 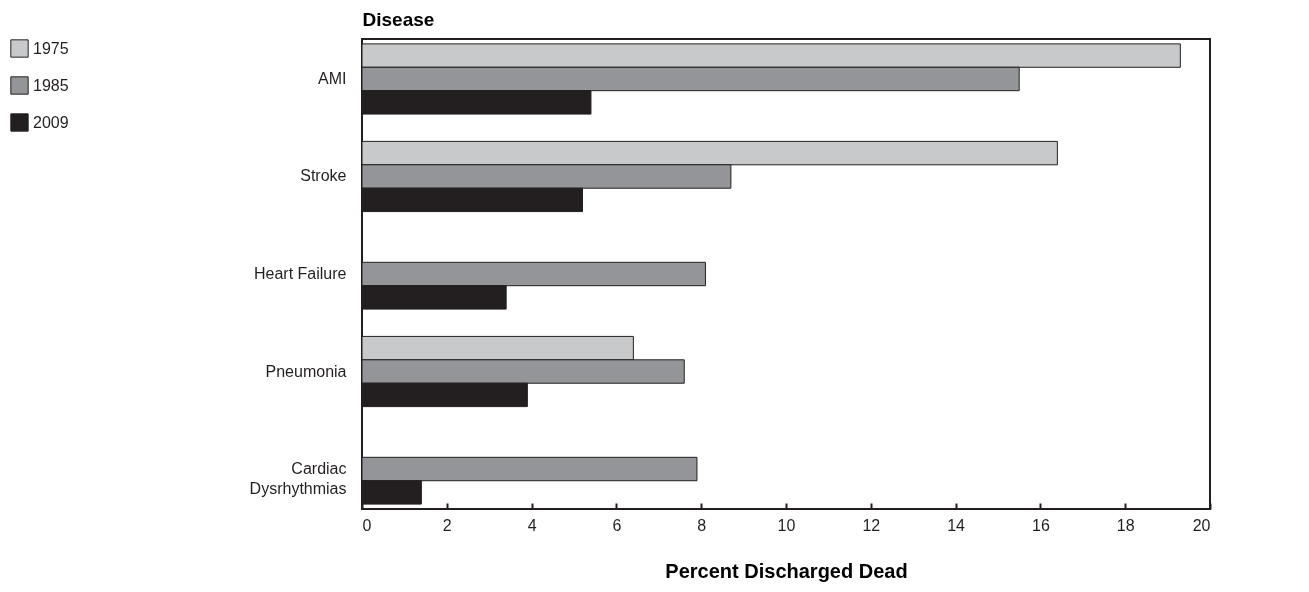 I want to click on y-tick-label: Heart Failure, so click(x=300, y=273).